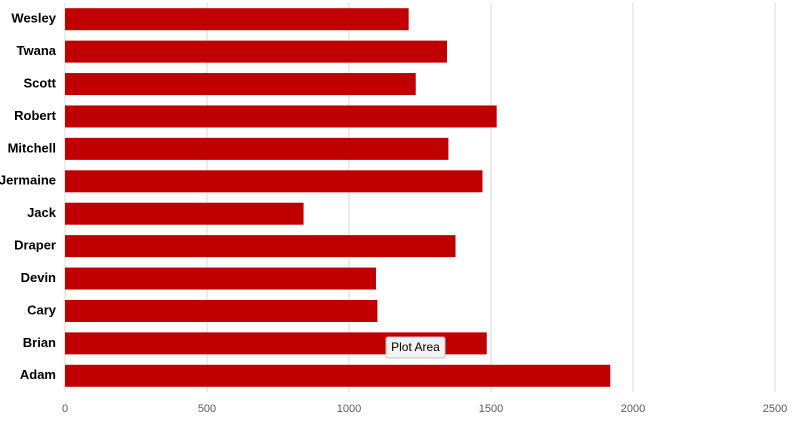  I want to click on y-tick-label: Cary, so click(42, 309).